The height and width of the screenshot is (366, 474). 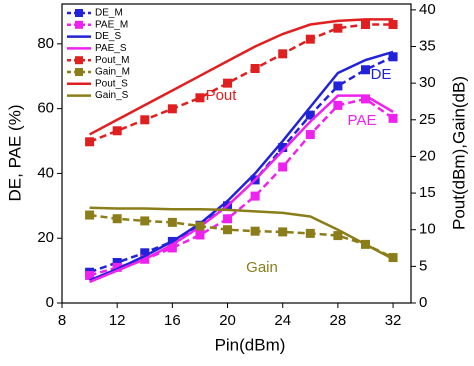 What do you see at coordinates (227, 320) in the screenshot?
I see `x-tick-label: 20` at bounding box center [227, 320].